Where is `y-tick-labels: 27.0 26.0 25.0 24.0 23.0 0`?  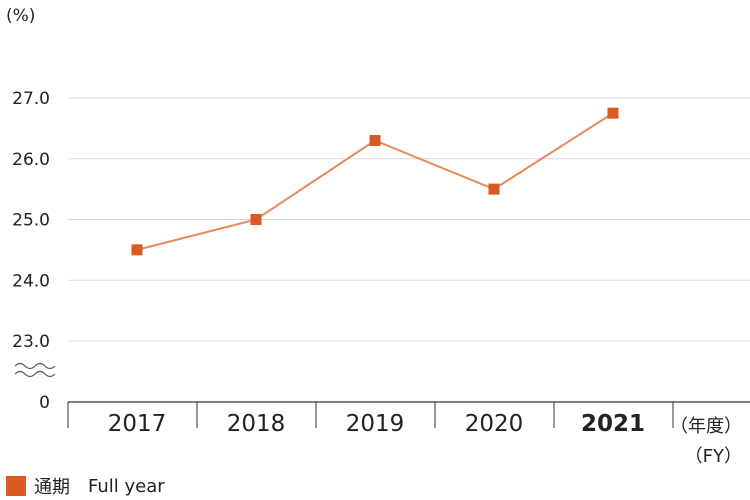
y-tick-labels: 27.0 26.0 25.0 24.0 23.0 0 is located at coordinates (31, 251).